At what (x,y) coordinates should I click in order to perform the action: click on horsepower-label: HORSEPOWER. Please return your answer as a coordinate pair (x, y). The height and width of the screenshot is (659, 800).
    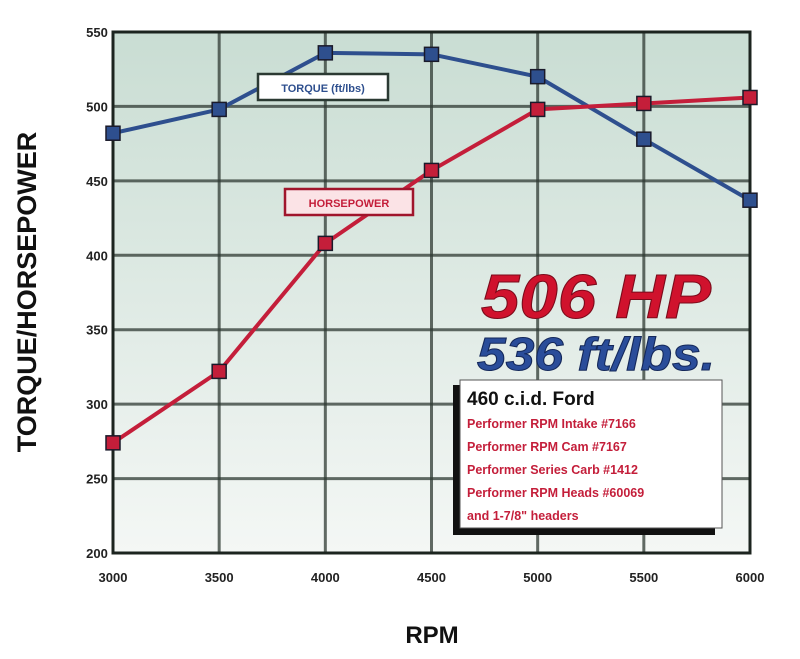
    Looking at the image, I should click on (349, 202).